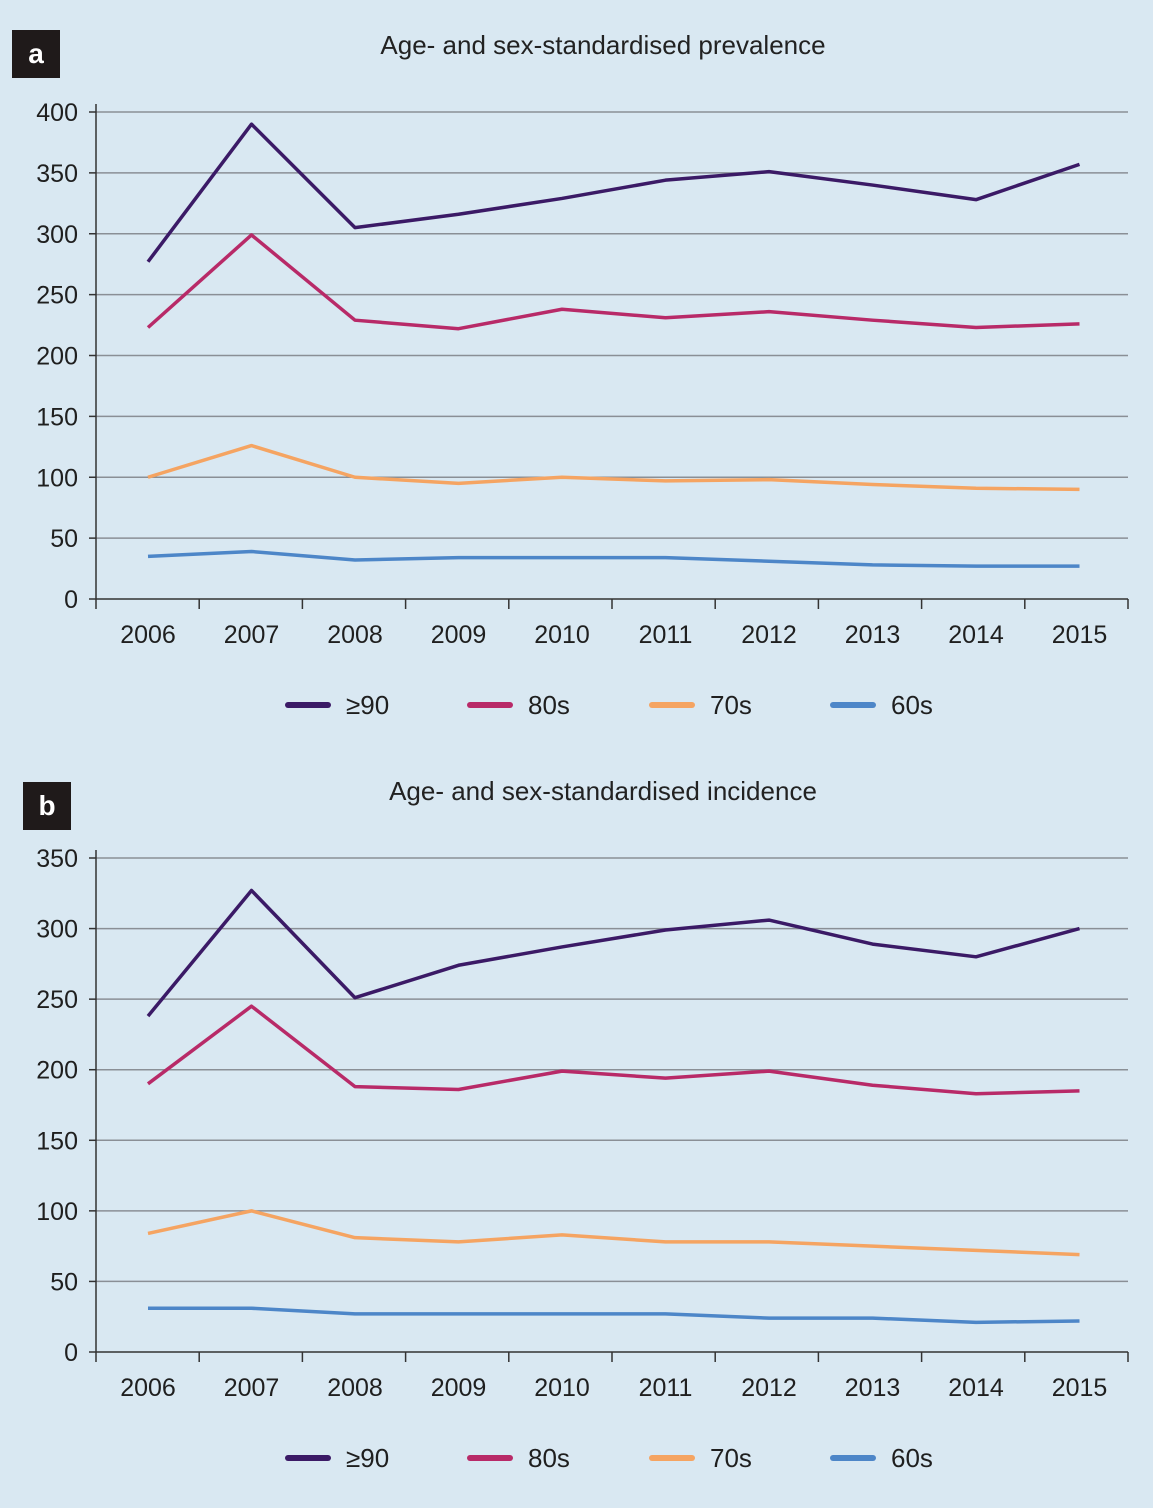 Image resolution: width=1153 pixels, height=1508 pixels. Describe the element at coordinates (57, 113) in the screenshot. I see `y-tick-label: 400` at that location.